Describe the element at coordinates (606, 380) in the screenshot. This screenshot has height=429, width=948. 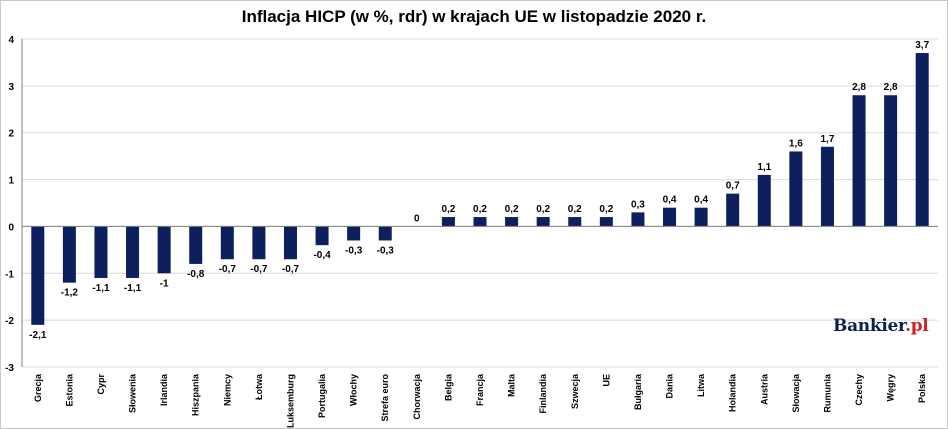
I see `x-tick-label: UE` at that location.